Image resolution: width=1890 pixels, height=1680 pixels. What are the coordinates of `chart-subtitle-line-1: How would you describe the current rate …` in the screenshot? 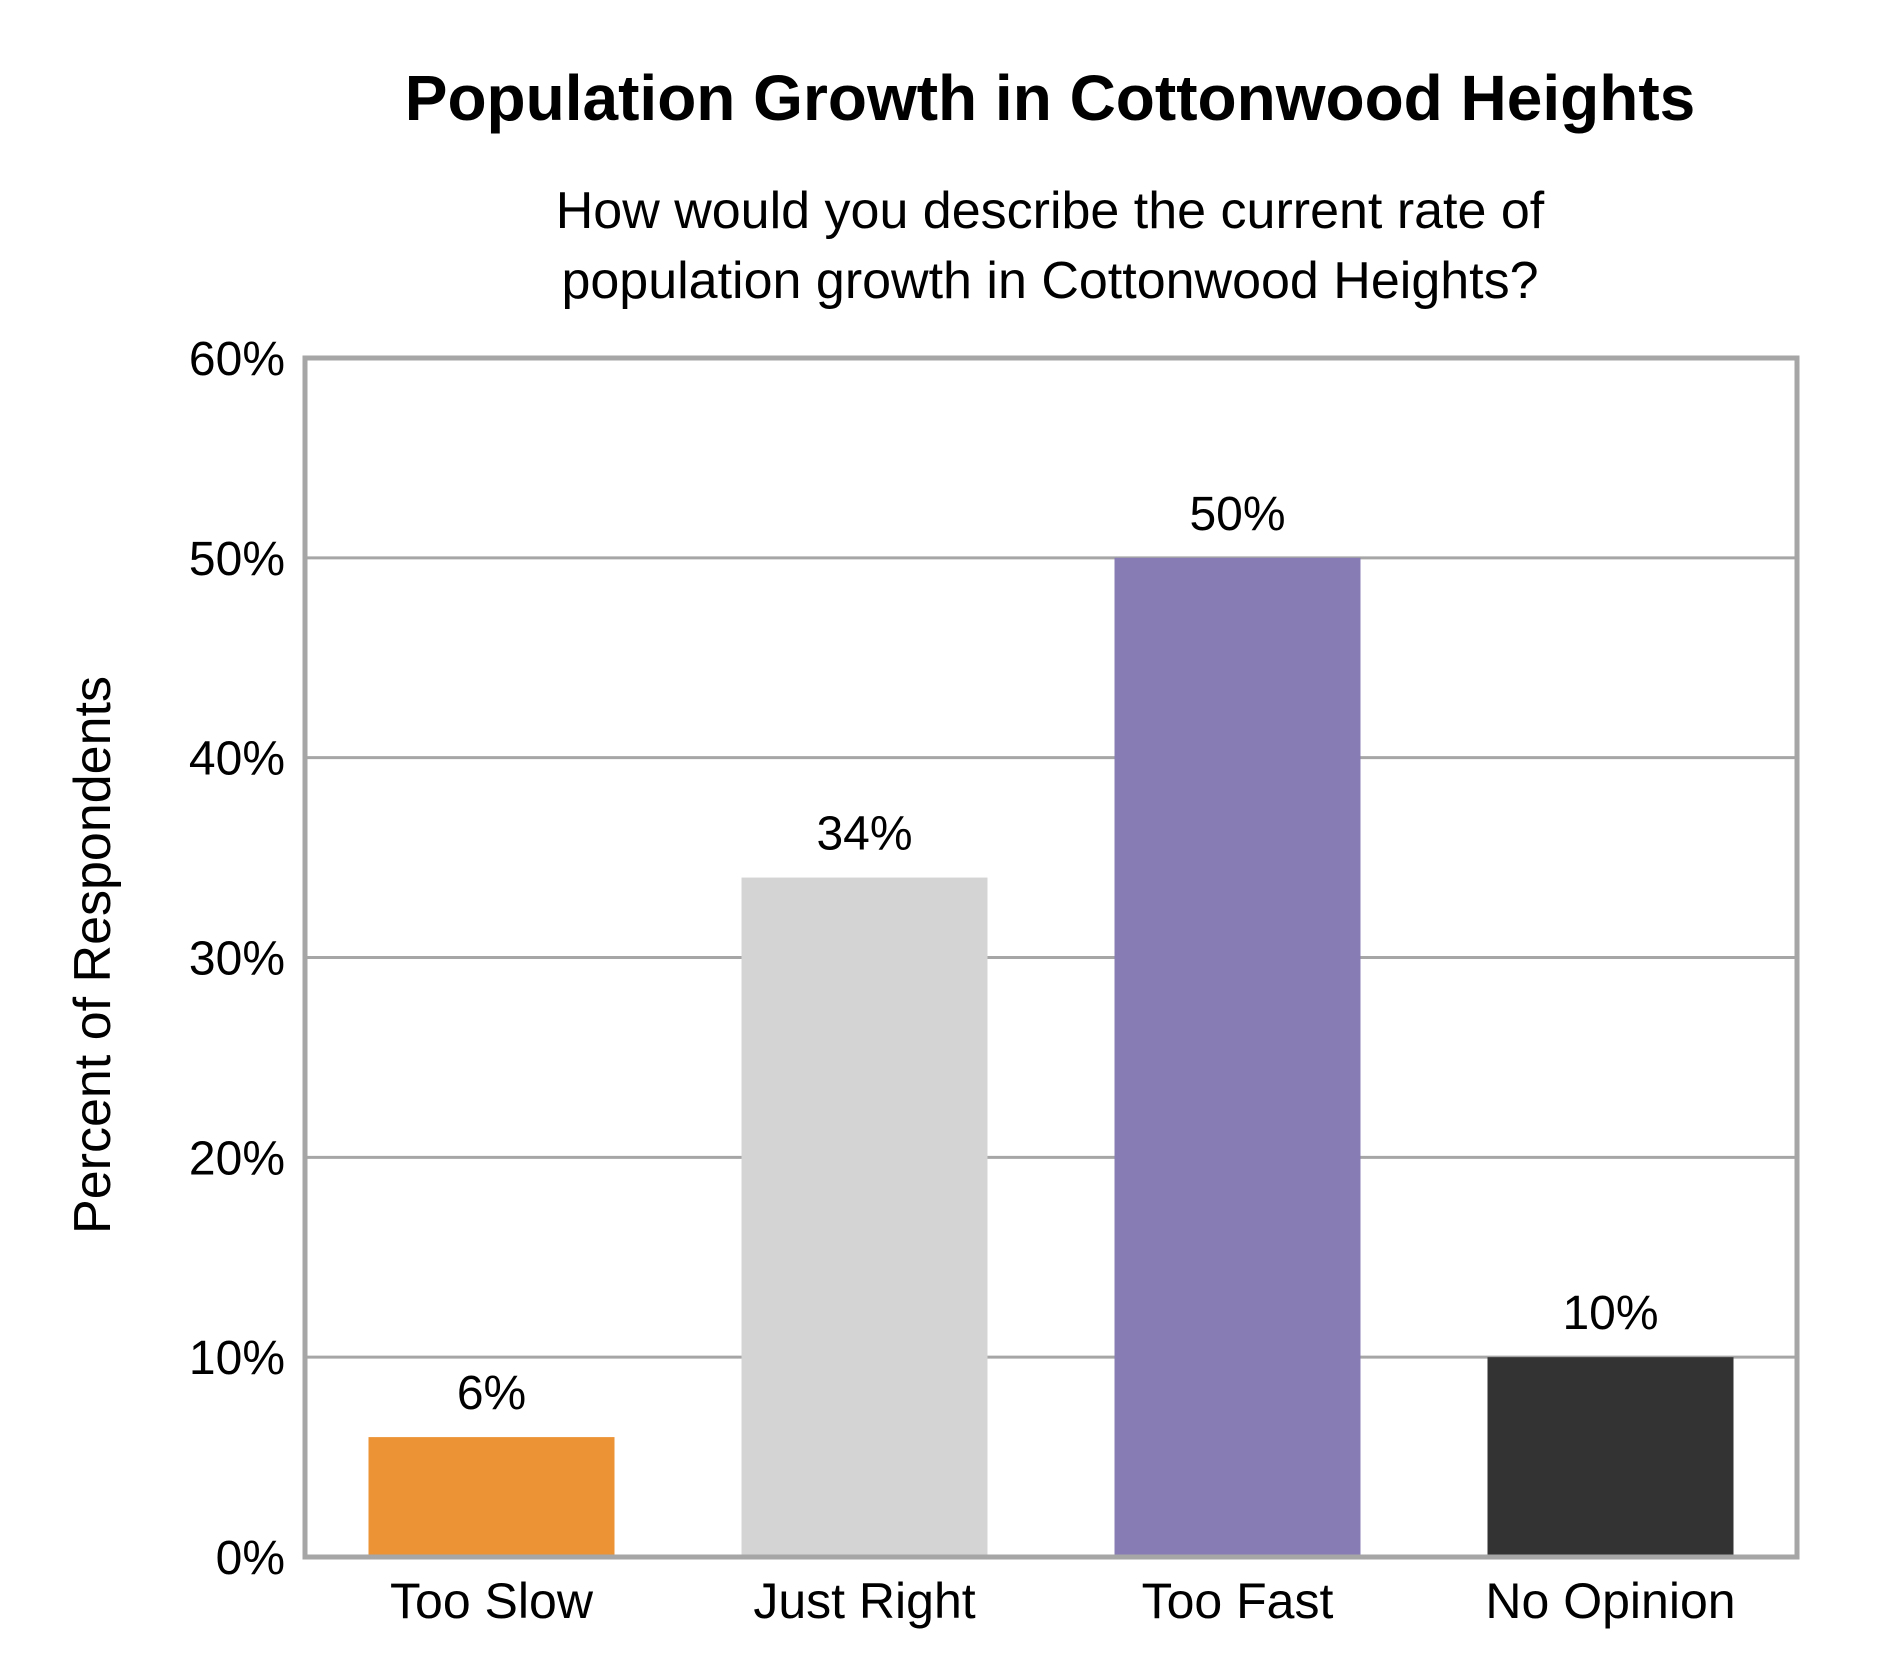 It's located at (1050, 211).